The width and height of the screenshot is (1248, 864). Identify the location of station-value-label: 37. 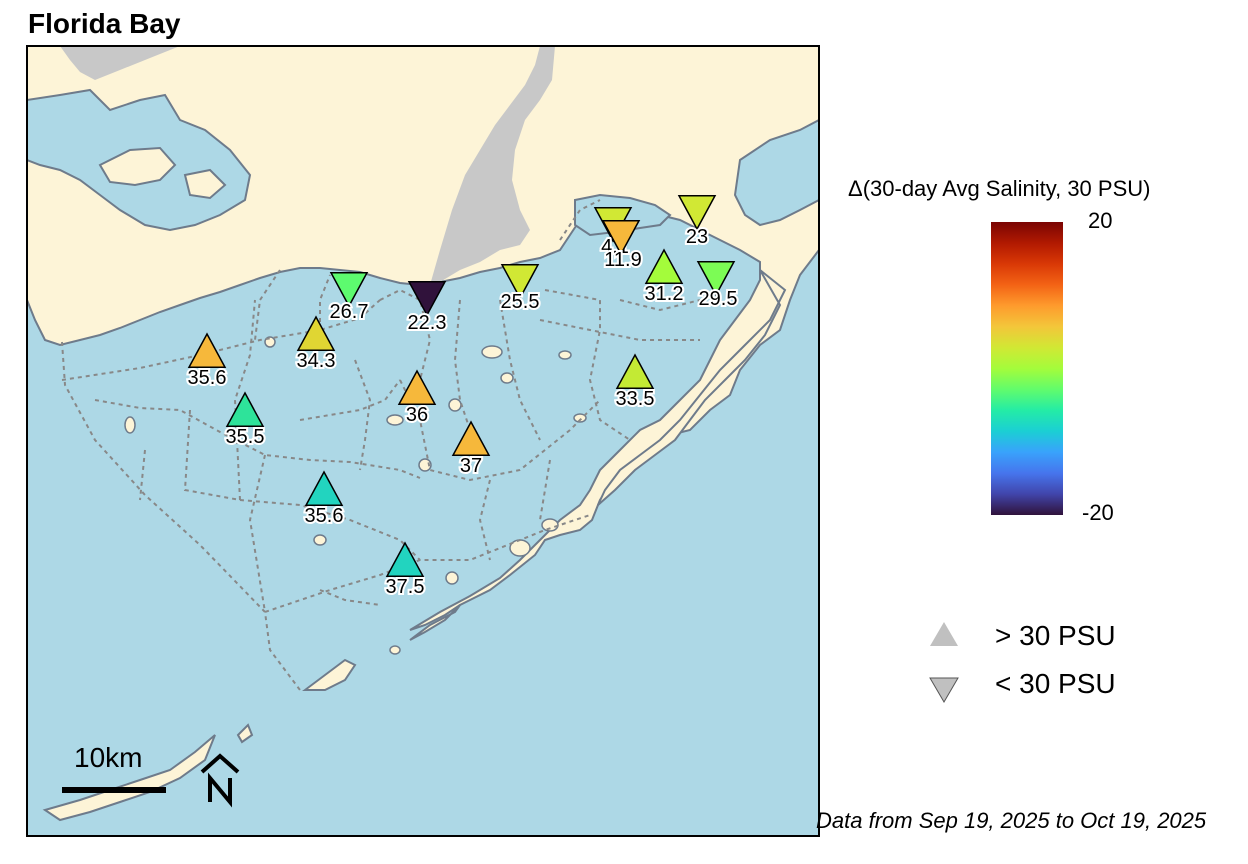
(471, 466).